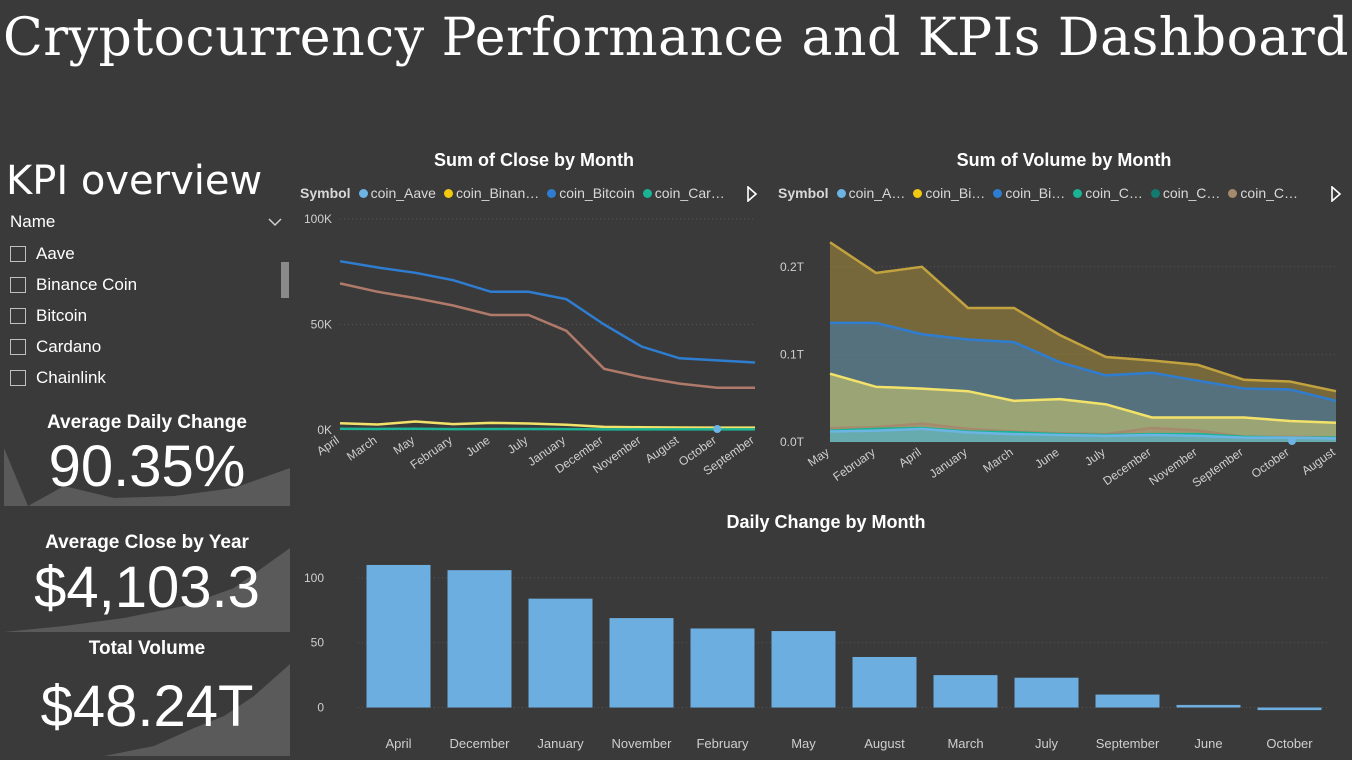 Image resolution: width=1352 pixels, height=760 pixels. Describe the element at coordinates (597, 193) in the screenshot. I see `legend-label: coin_Bitcoin` at that location.